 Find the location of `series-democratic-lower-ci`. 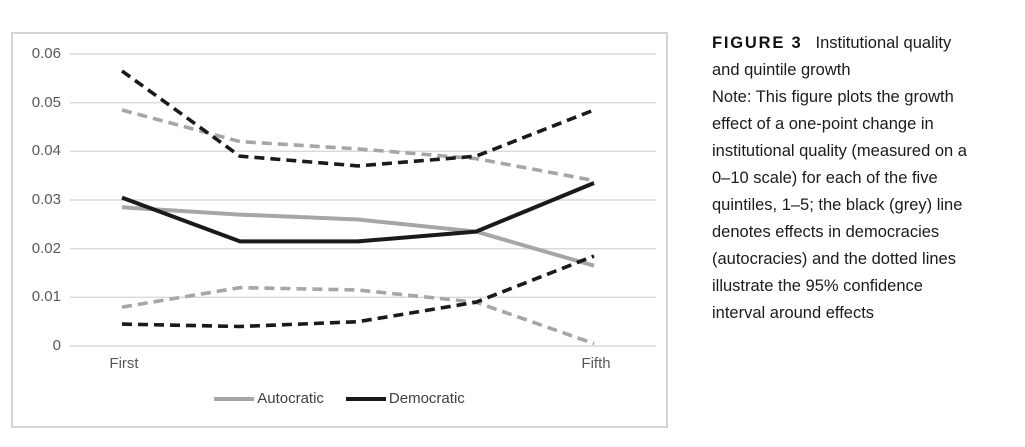

series-democratic-lower-ci is located at coordinates (358, 291).